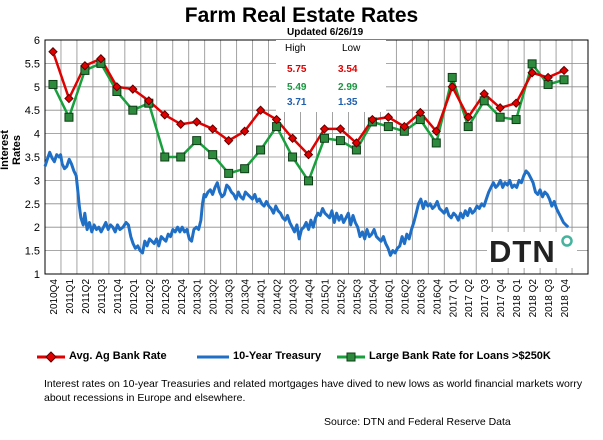 The width and height of the screenshot is (603, 440). I want to click on x-tick-label: 2011Q1, so click(70, 296).